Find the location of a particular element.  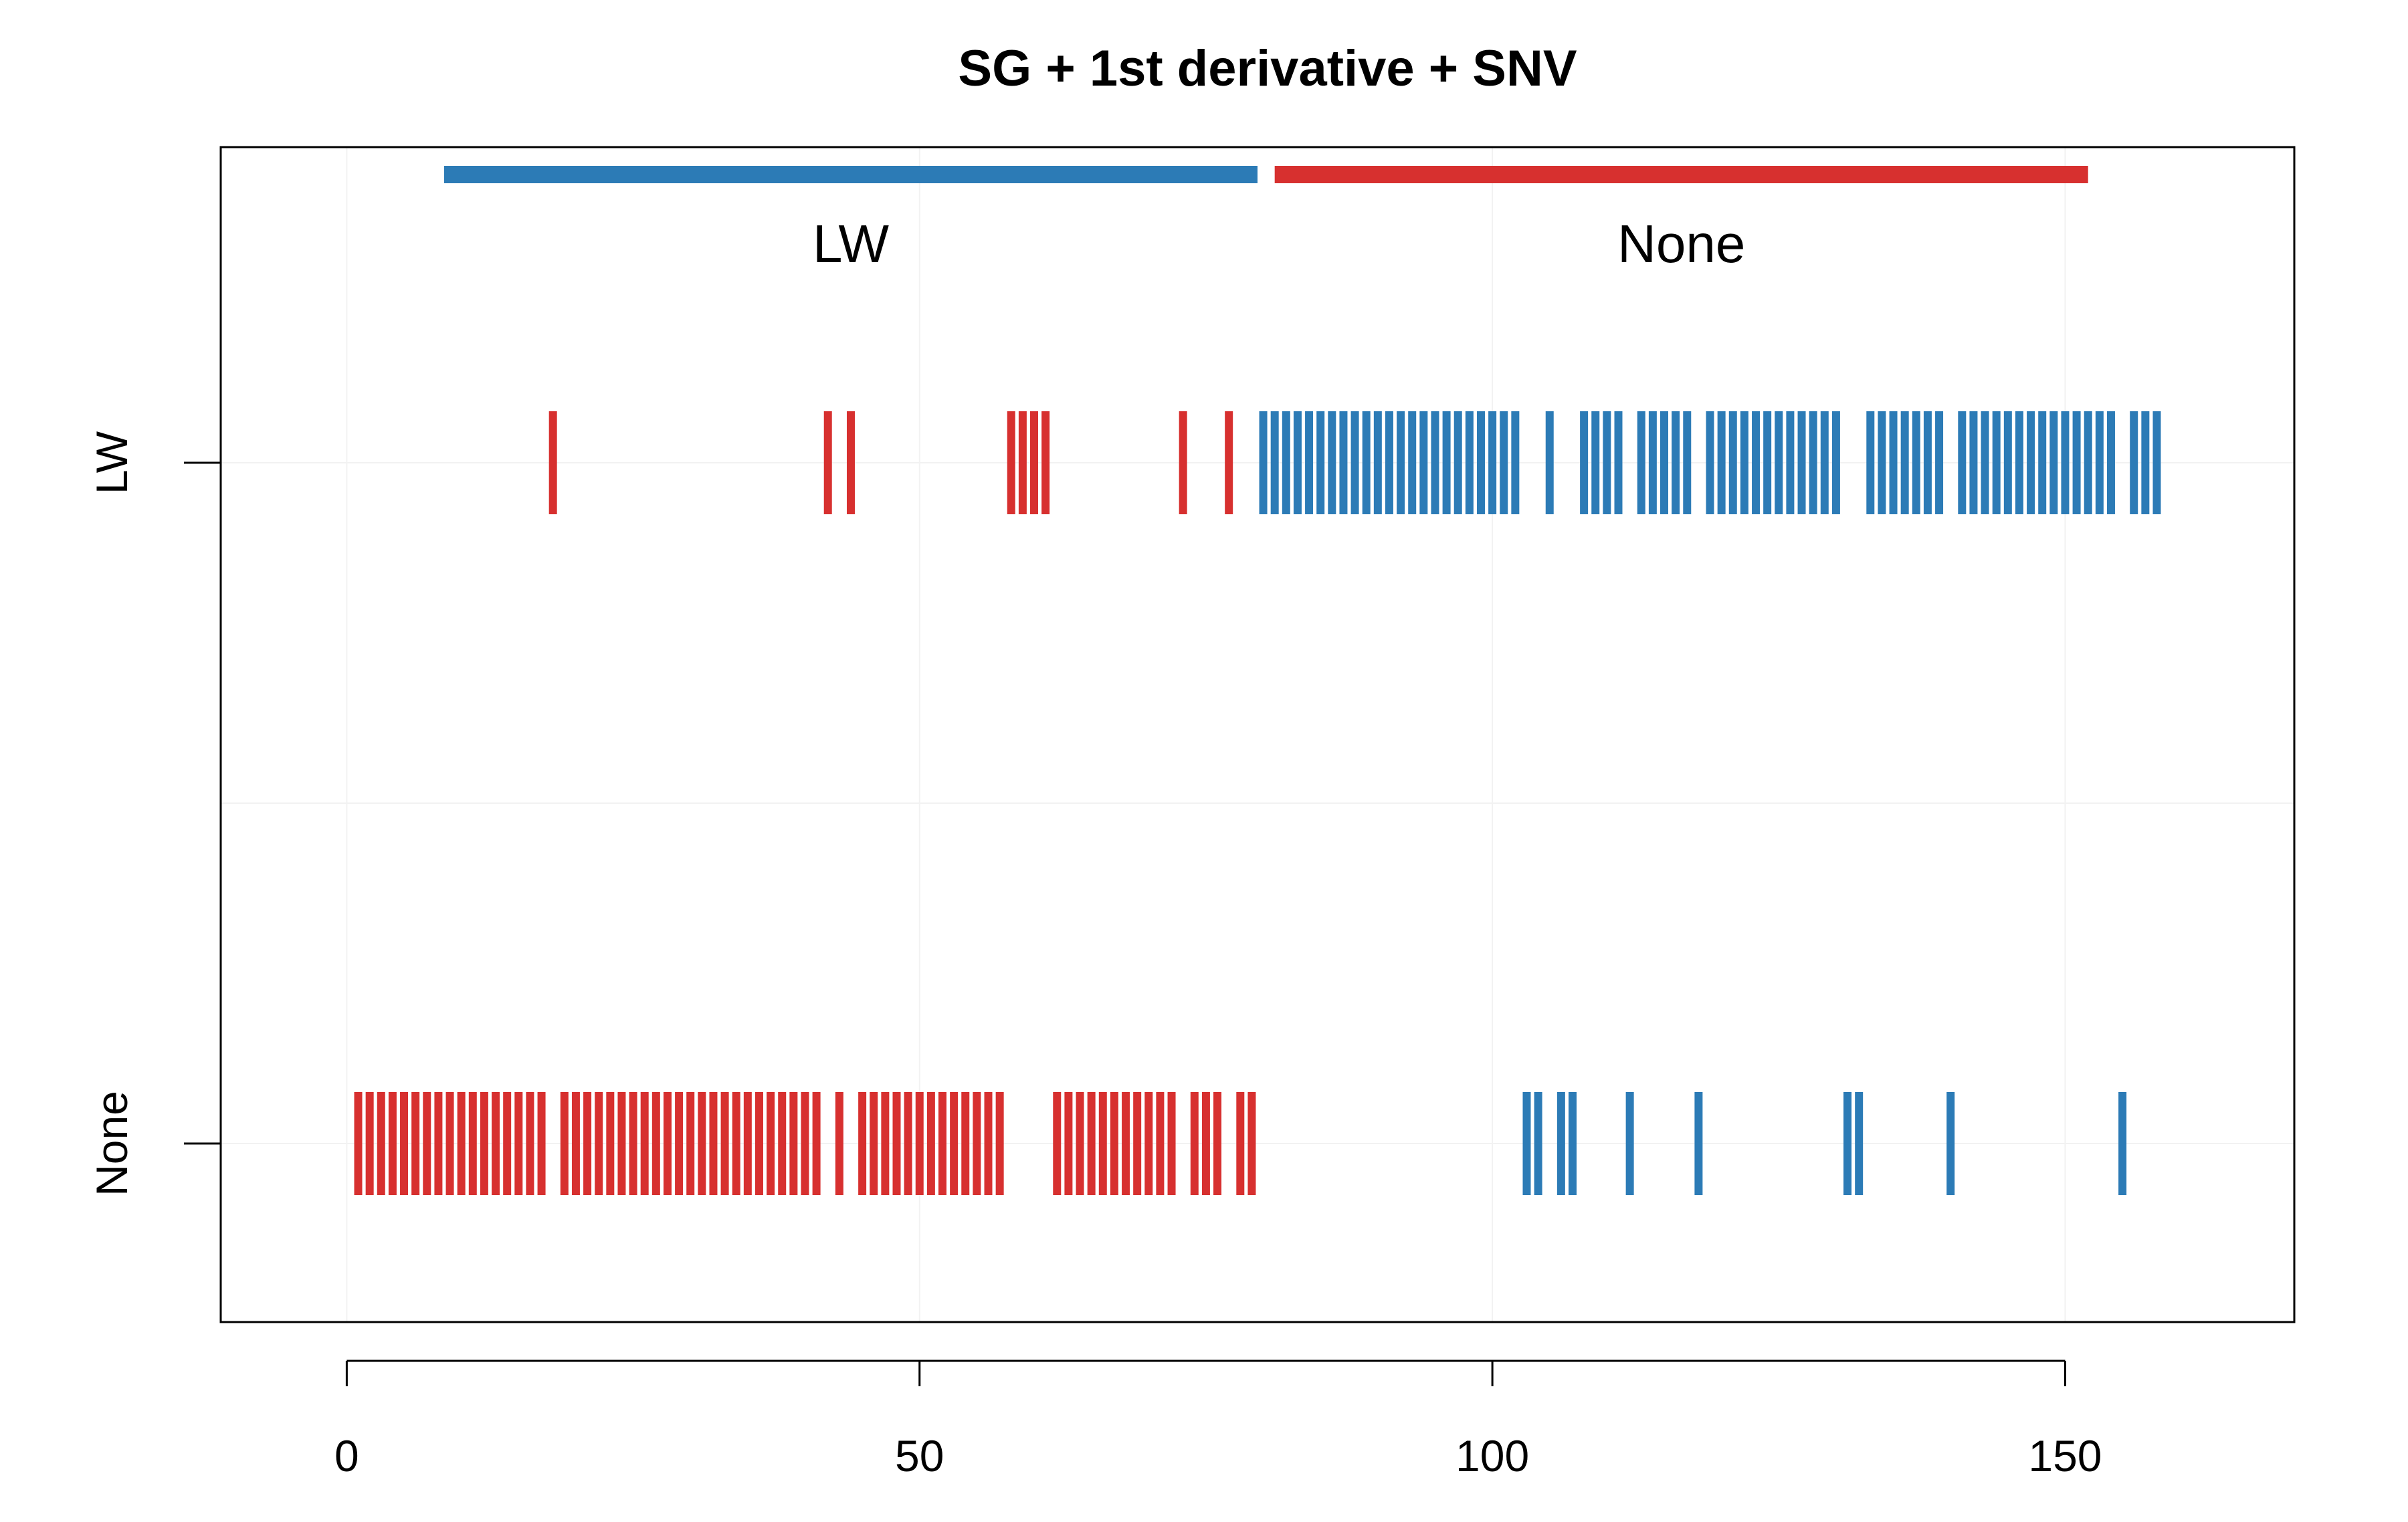

y-tick-label: LW is located at coordinates (111, 462).